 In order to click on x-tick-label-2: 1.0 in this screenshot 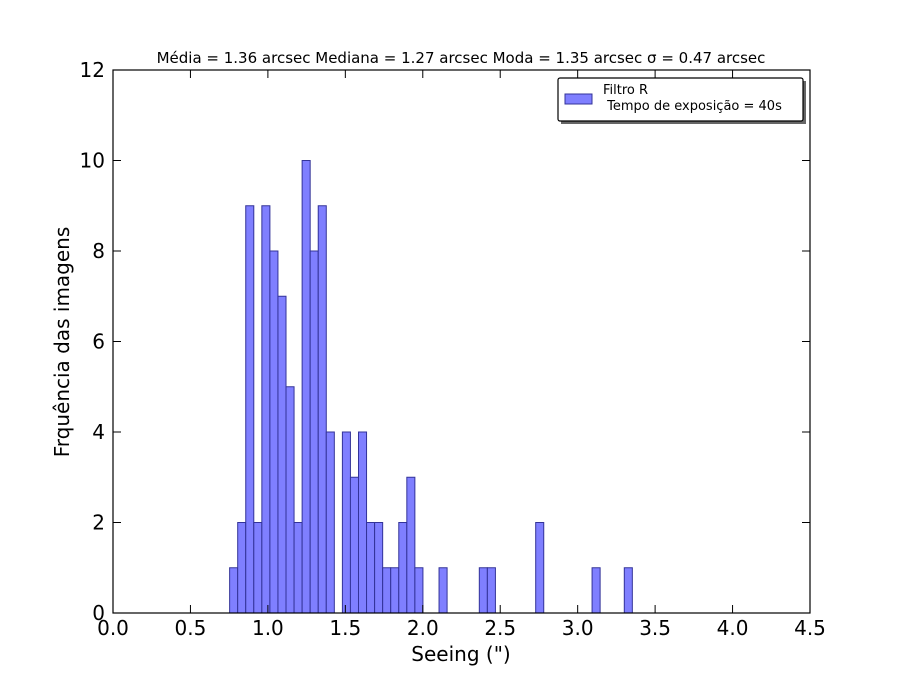, I will do `click(268, 628)`.